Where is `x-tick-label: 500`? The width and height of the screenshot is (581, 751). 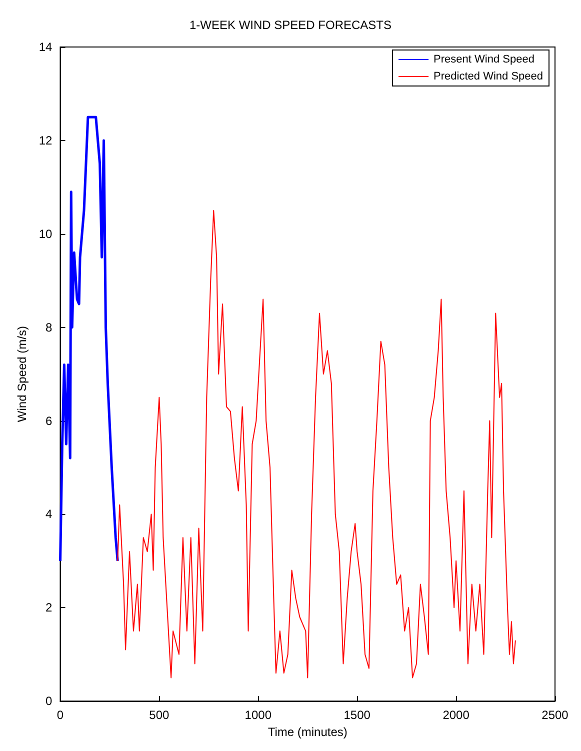 x-tick-label: 500 is located at coordinates (159, 715).